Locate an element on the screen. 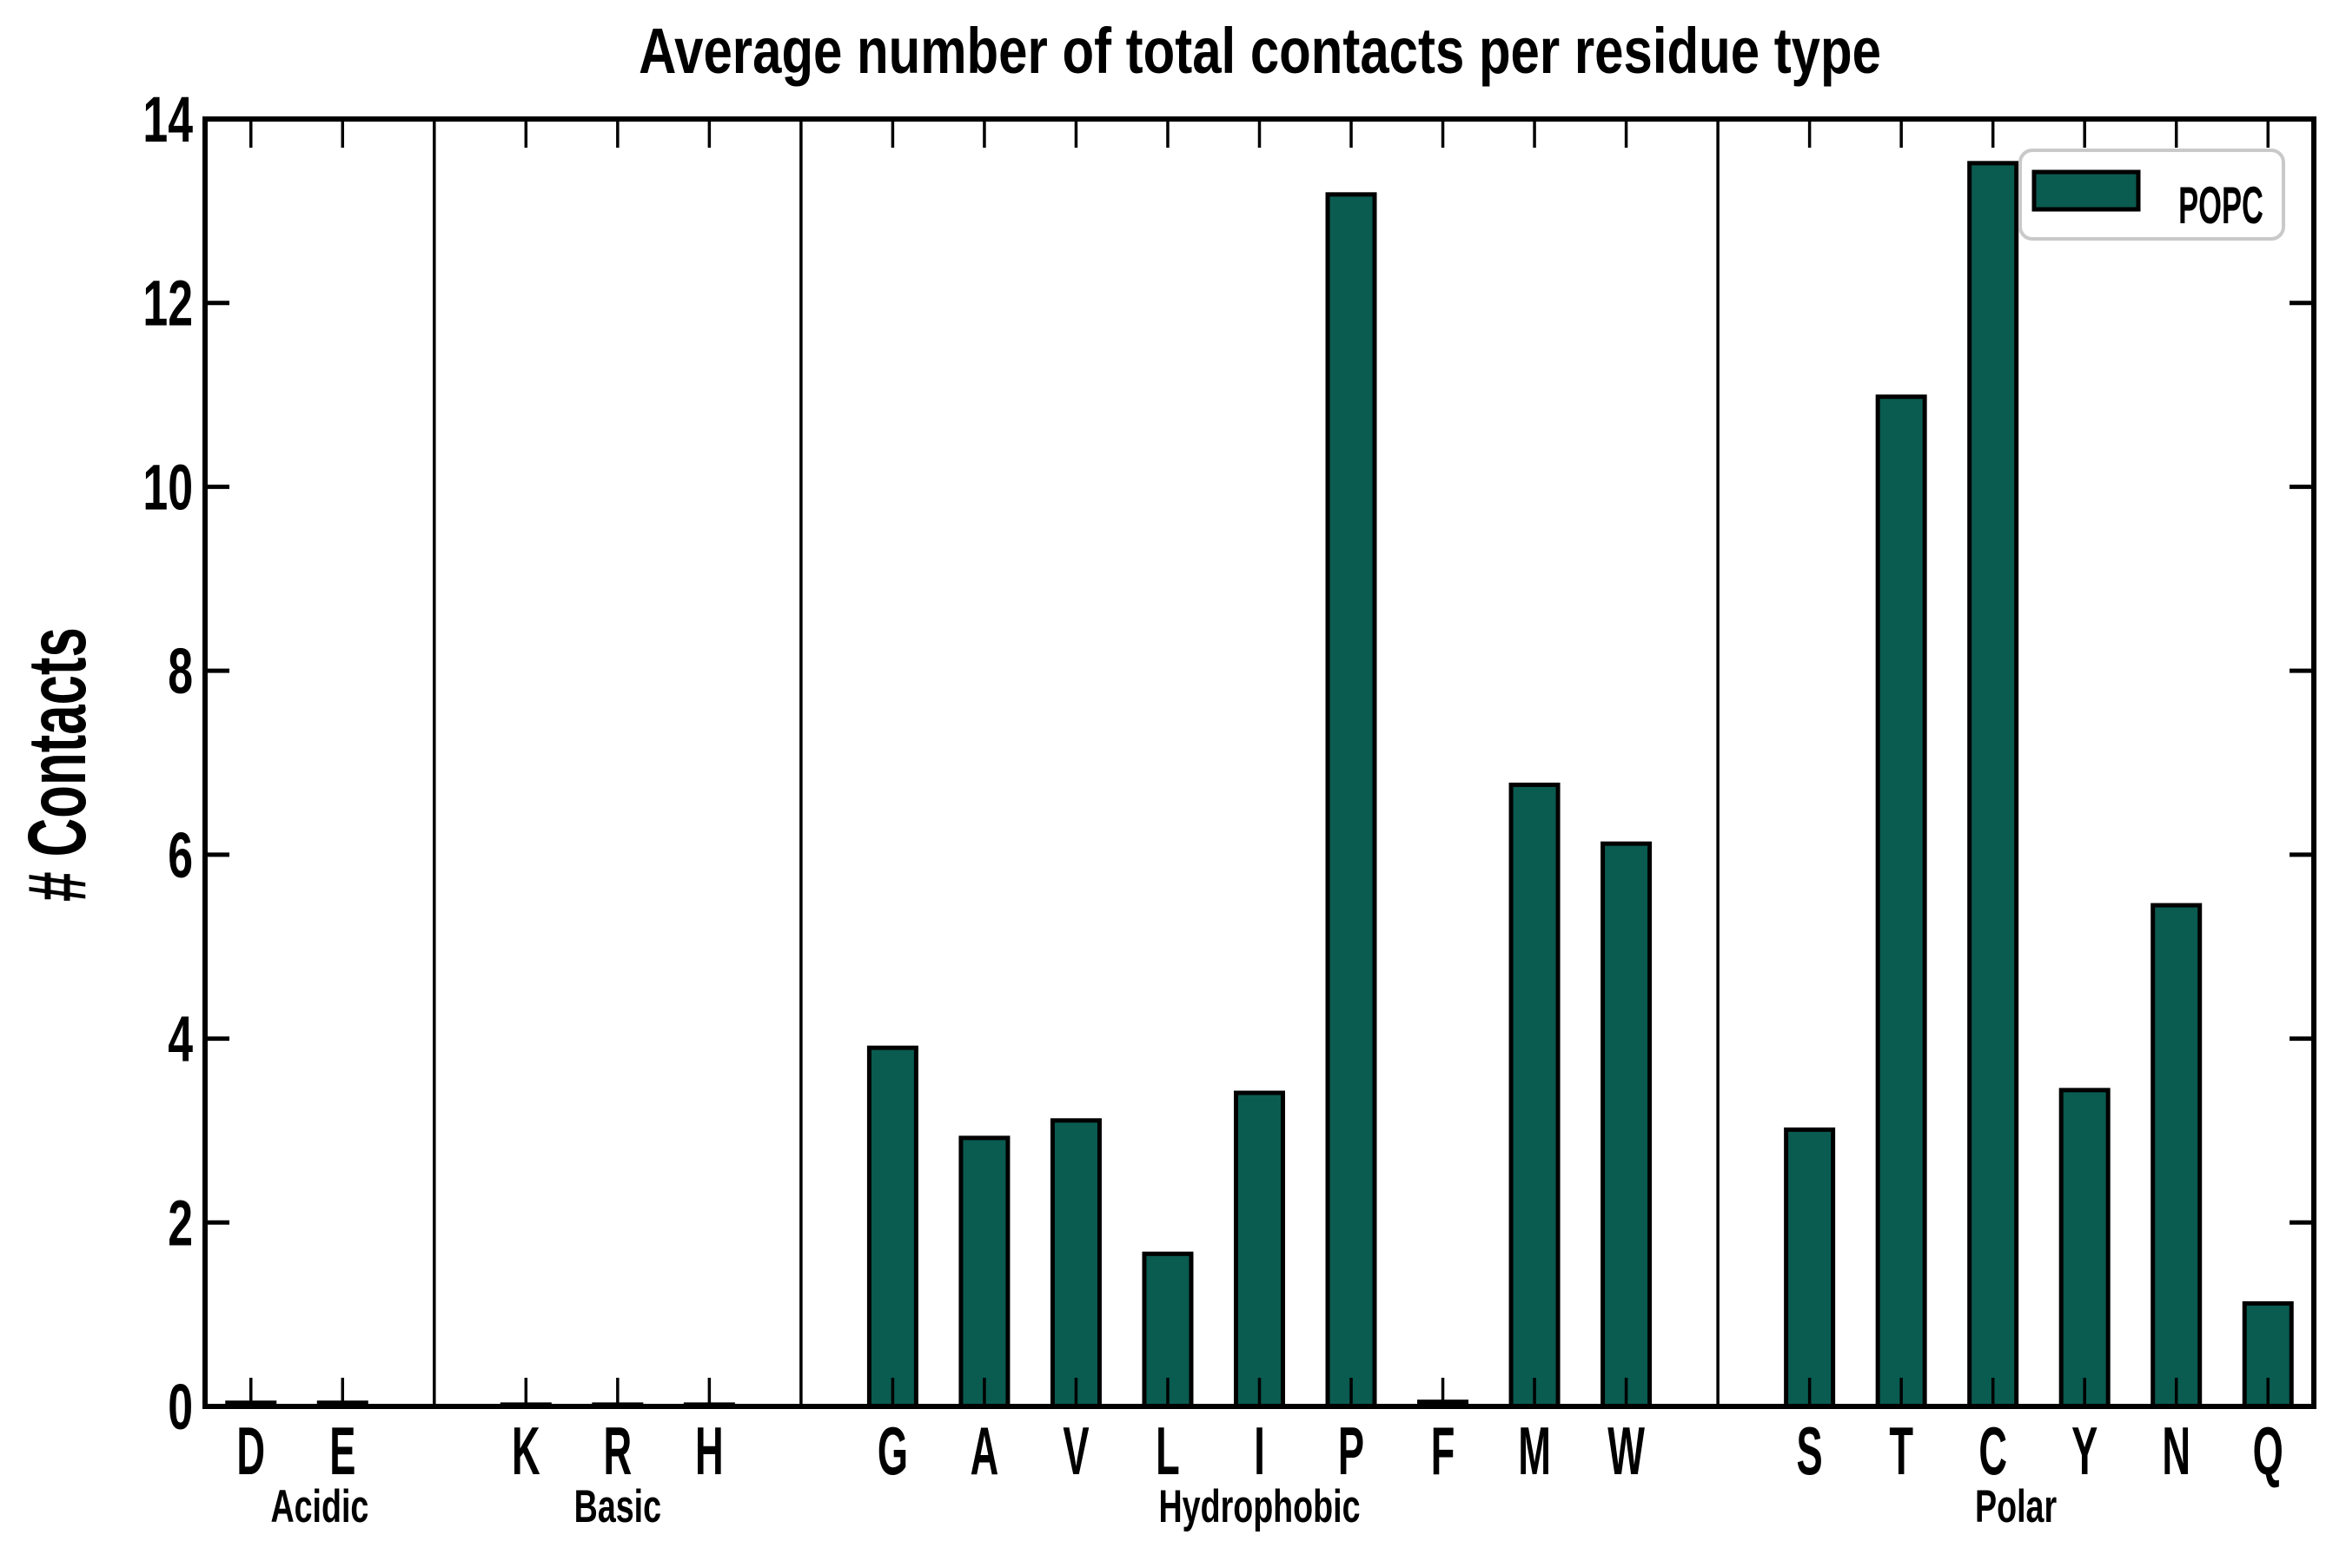  legend: POPC is located at coordinates (2151, 195).